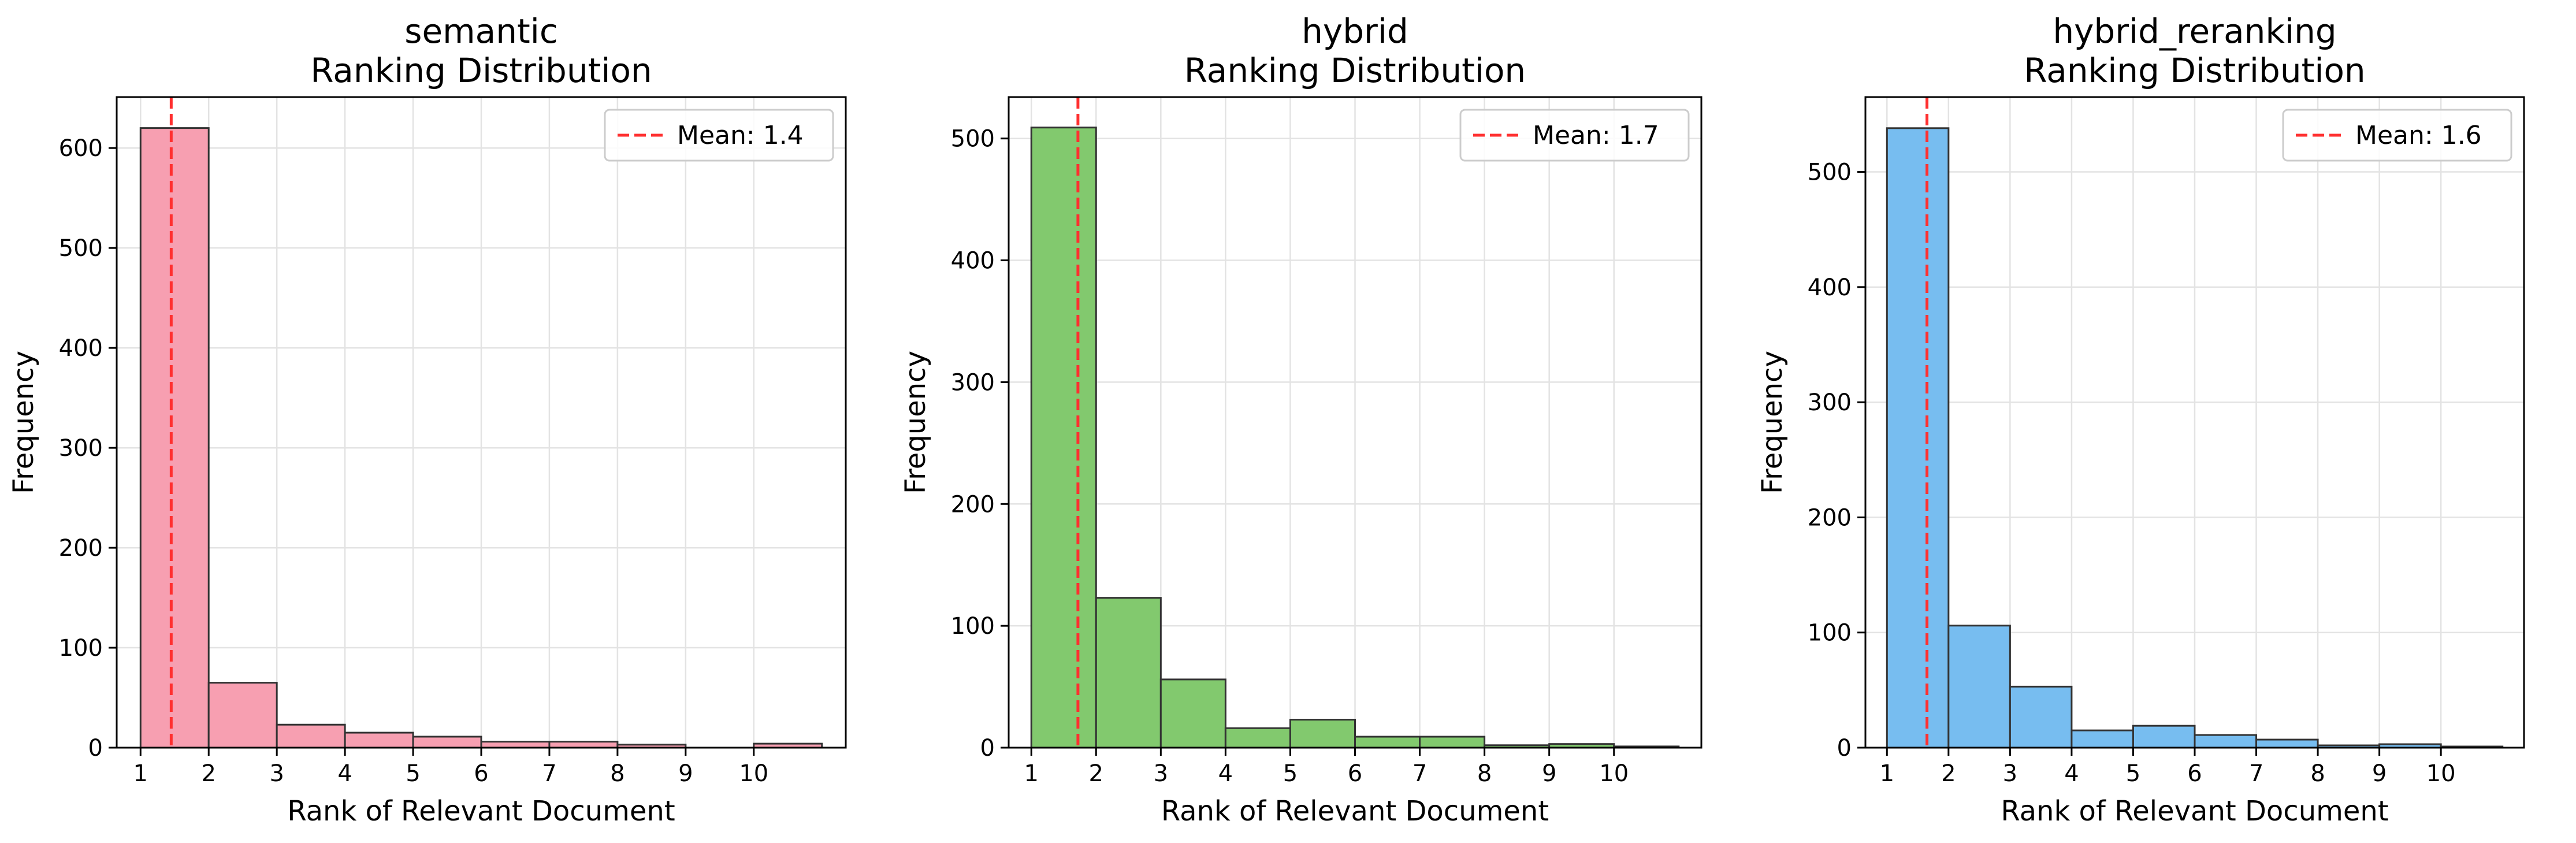 The height and width of the screenshot is (843, 2576). Describe the element at coordinates (1596, 135) in the screenshot. I see `legend-label: Mean: 1.7` at that location.